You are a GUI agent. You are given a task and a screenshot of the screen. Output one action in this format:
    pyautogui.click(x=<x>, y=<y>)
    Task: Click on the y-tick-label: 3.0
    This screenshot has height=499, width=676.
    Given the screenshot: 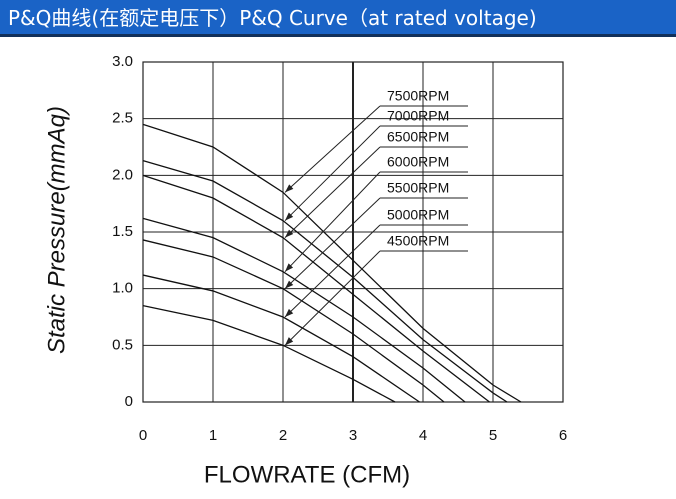 What is the action you would take?
    pyautogui.click(x=122, y=61)
    